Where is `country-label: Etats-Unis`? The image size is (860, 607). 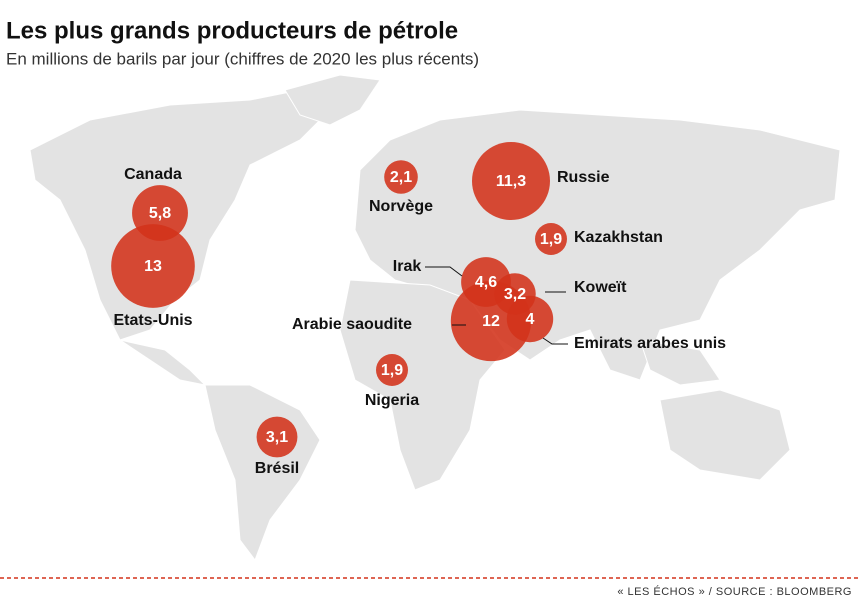 country-label: Etats-Unis is located at coordinates (152, 320).